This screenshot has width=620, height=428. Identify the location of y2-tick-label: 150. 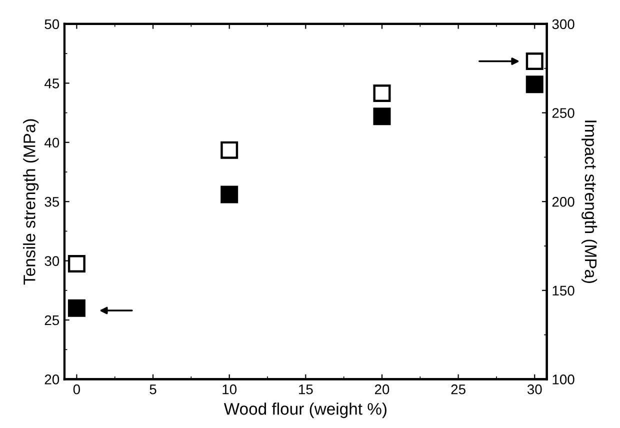
(563, 291).